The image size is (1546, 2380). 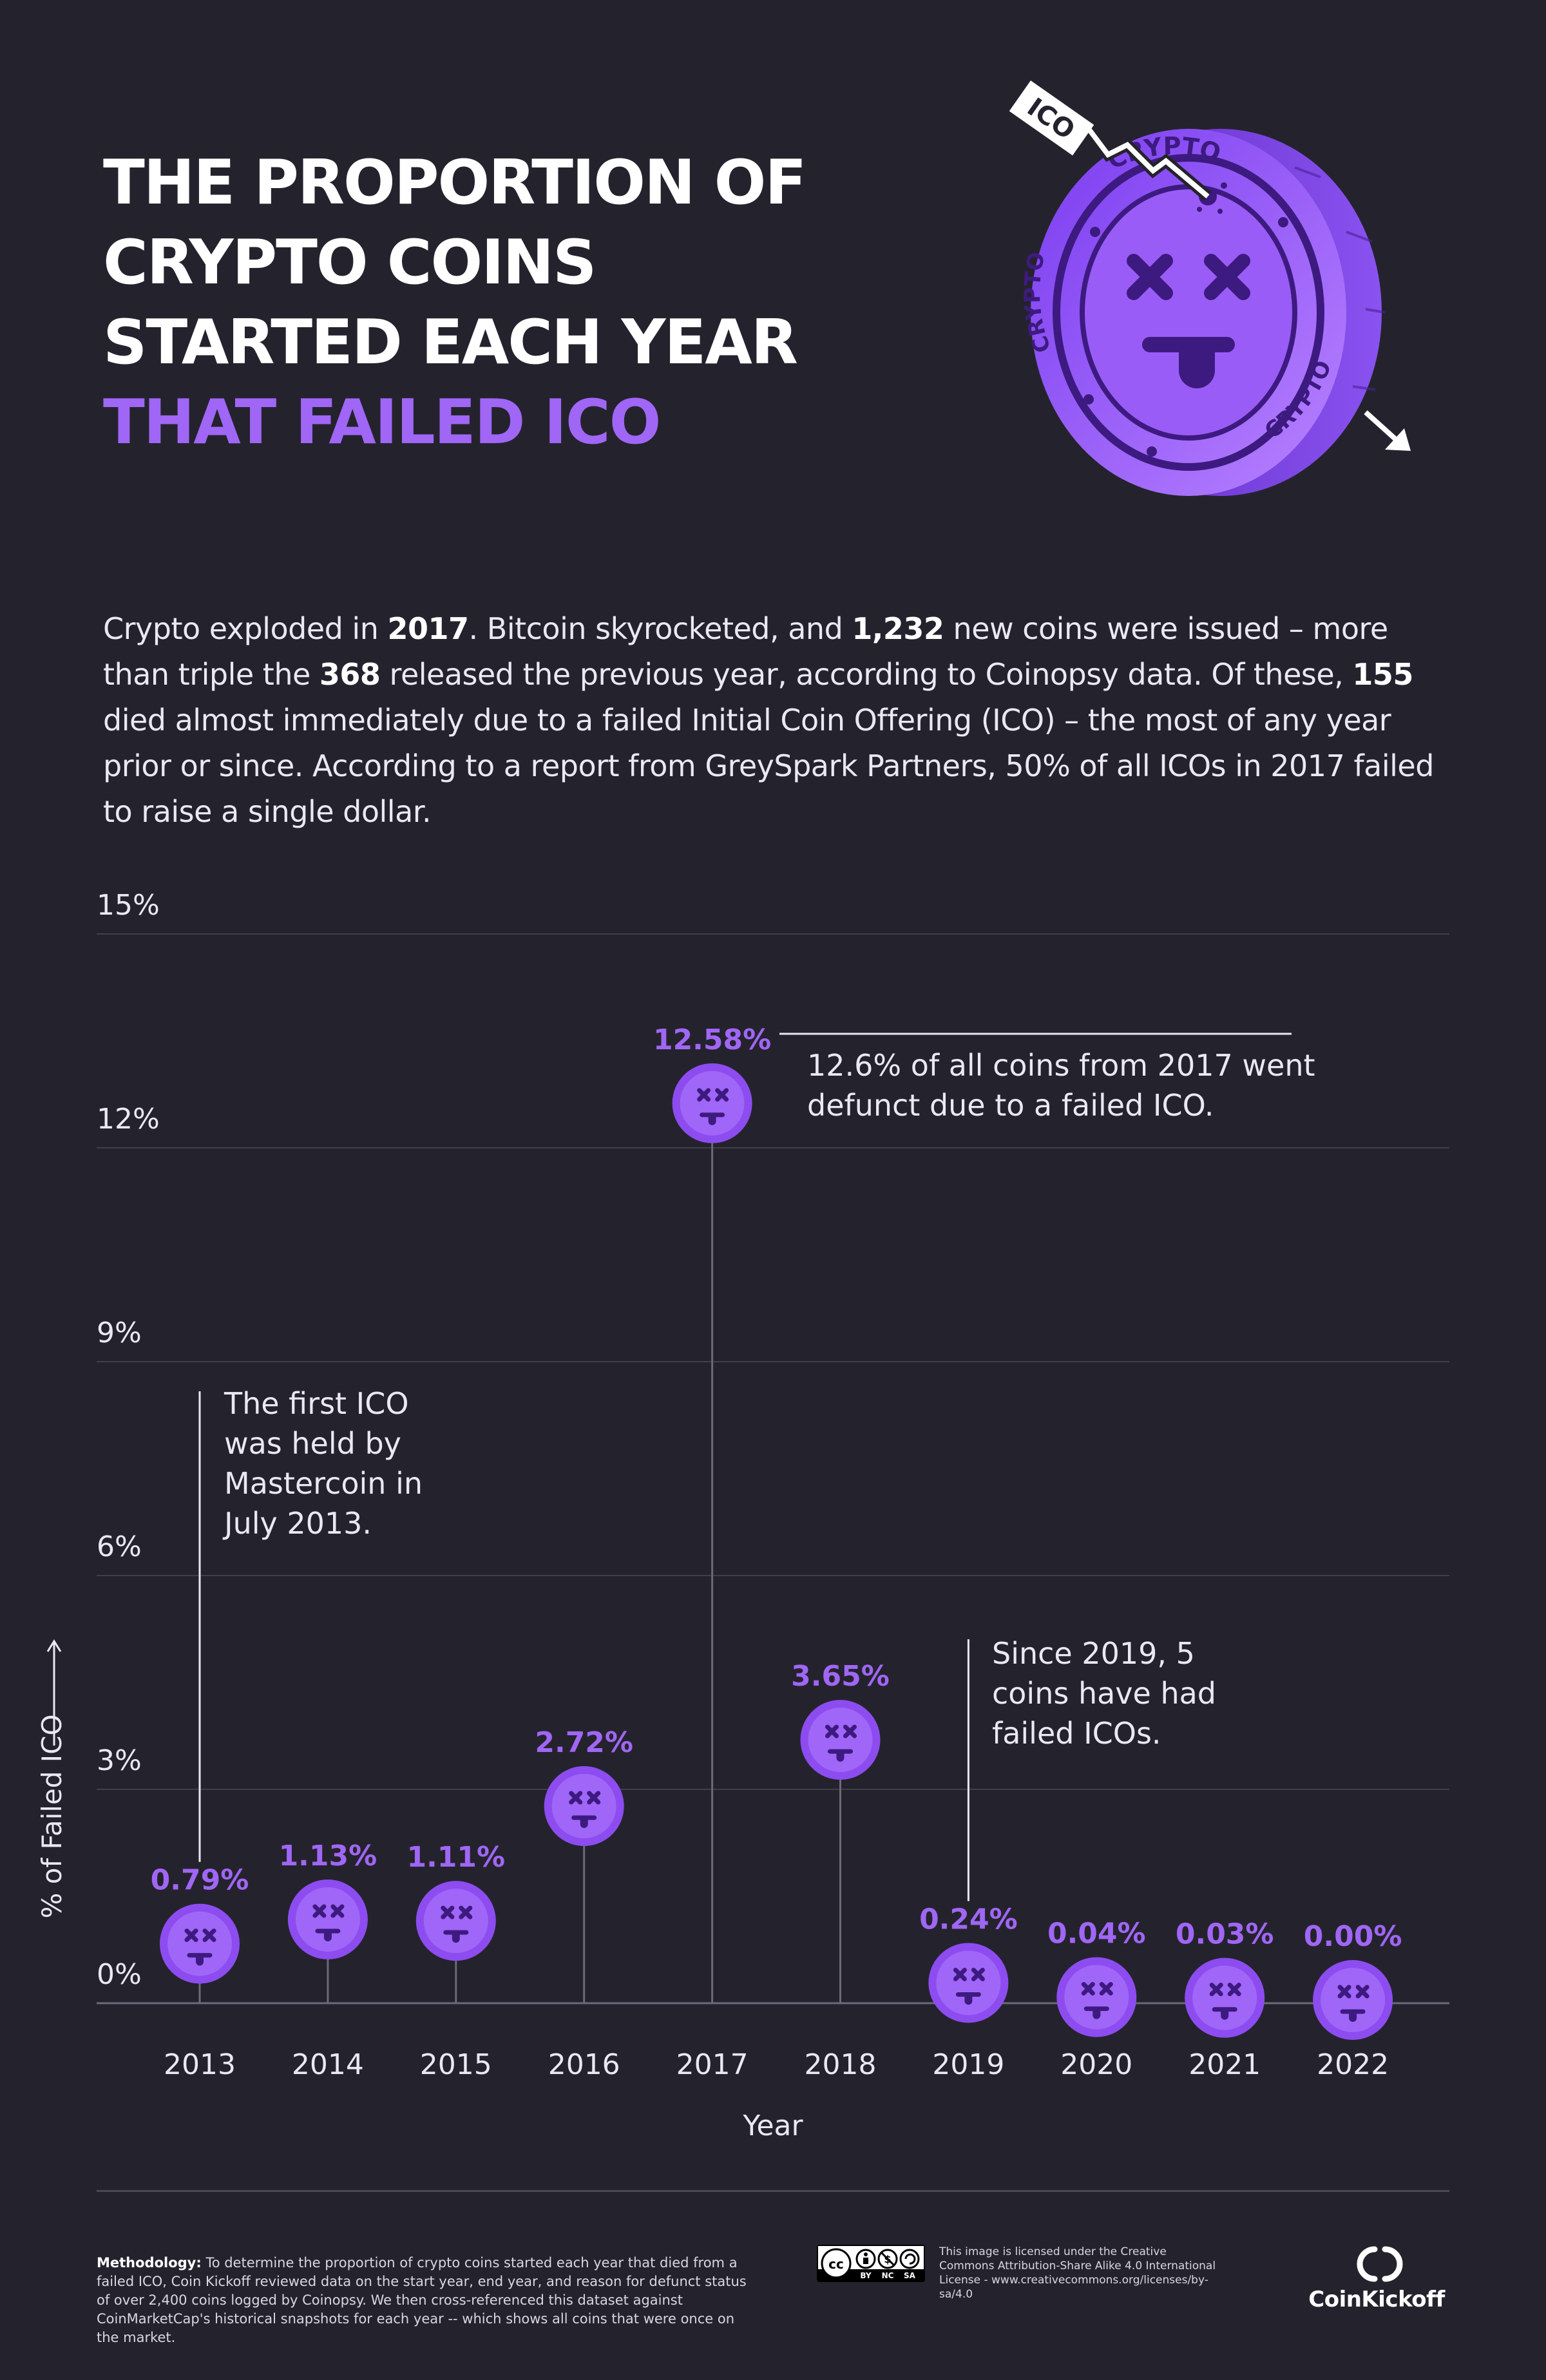 I want to click on cc-badge-text: cc, so click(x=836, y=2264).